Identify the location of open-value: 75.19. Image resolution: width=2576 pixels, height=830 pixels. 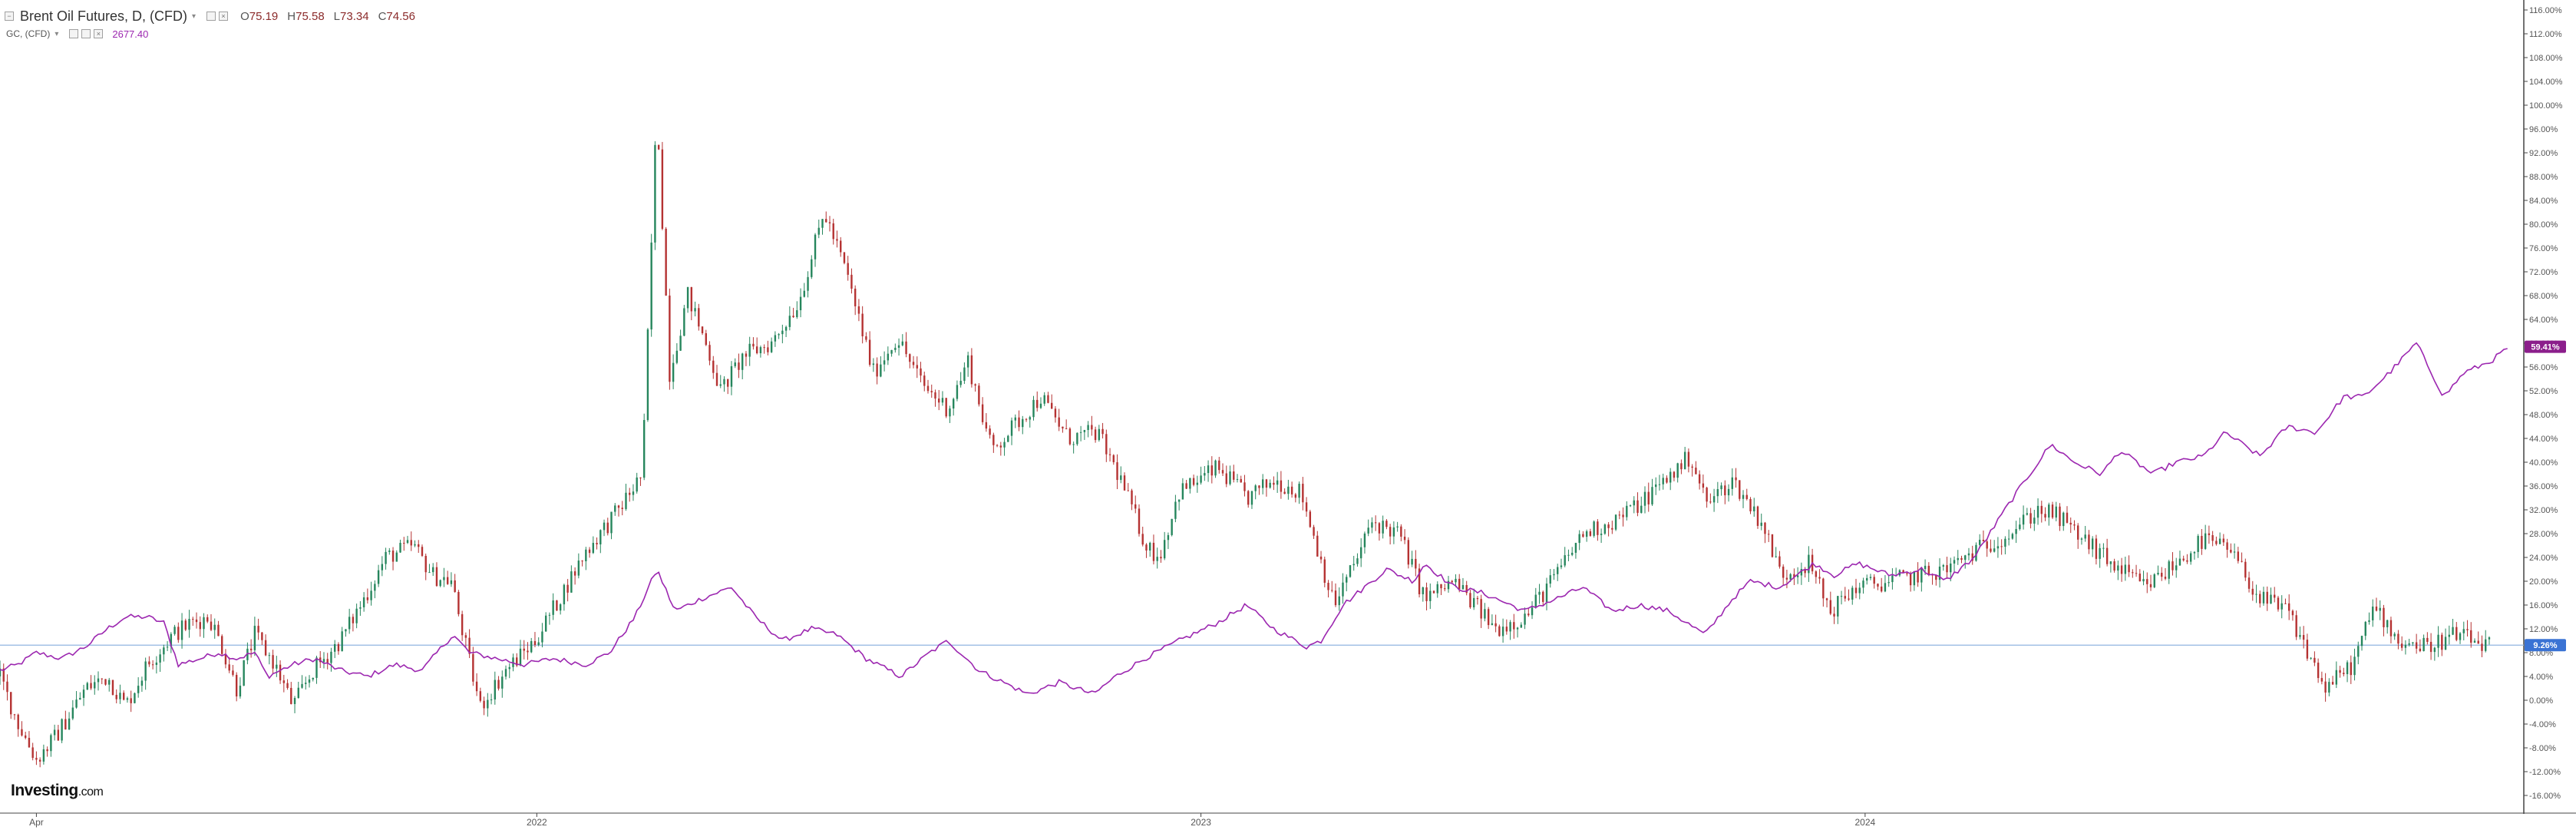
(264, 16).